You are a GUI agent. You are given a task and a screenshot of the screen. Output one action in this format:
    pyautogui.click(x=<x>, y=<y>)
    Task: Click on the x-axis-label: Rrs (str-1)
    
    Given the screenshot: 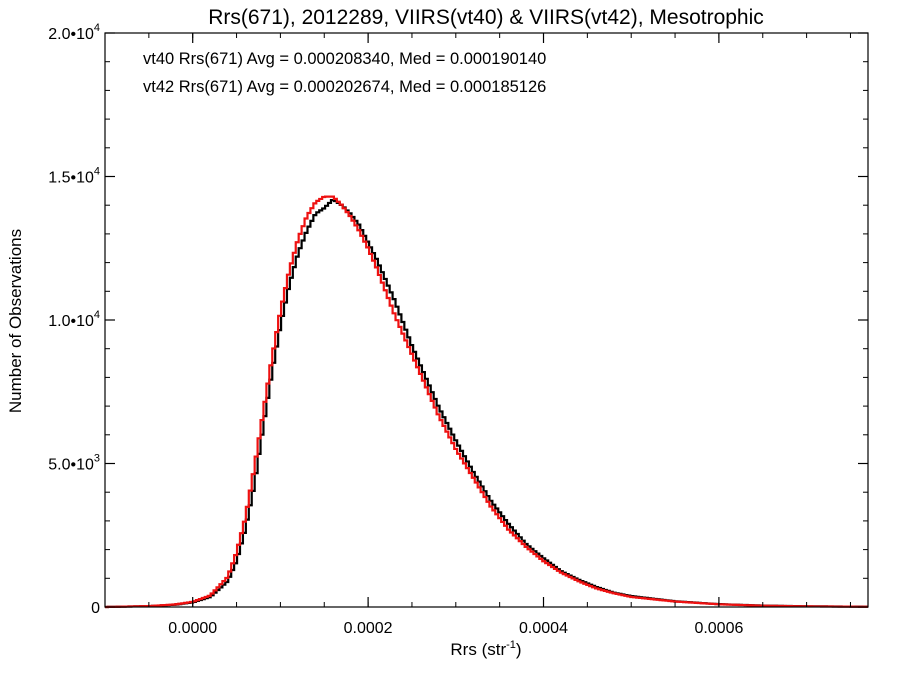 What is the action you would take?
    pyautogui.click(x=485, y=649)
    